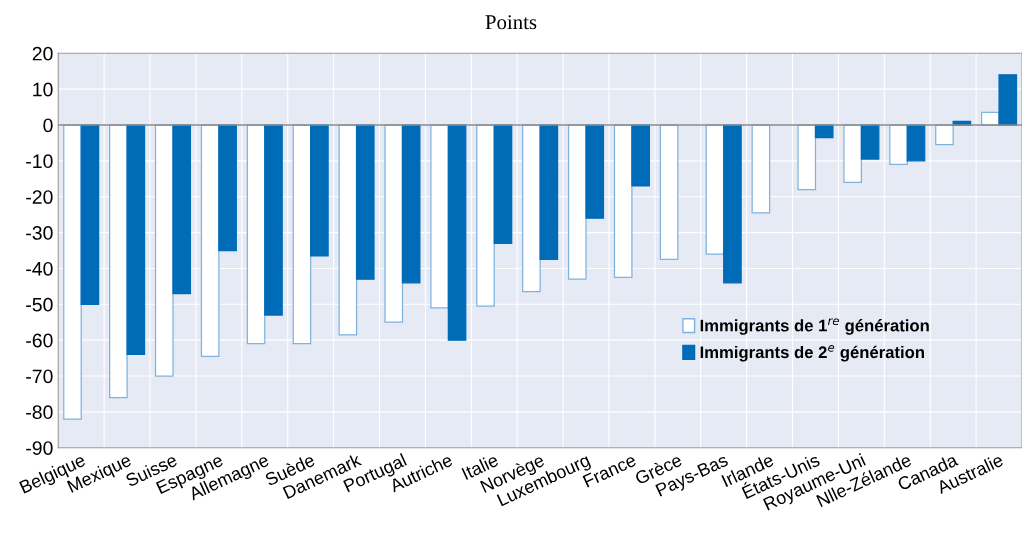 The image size is (1022, 533). What do you see at coordinates (814, 326) in the screenshot?
I see `legend-label: Immigrants de 1$^{re}$ génération` at bounding box center [814, 326].